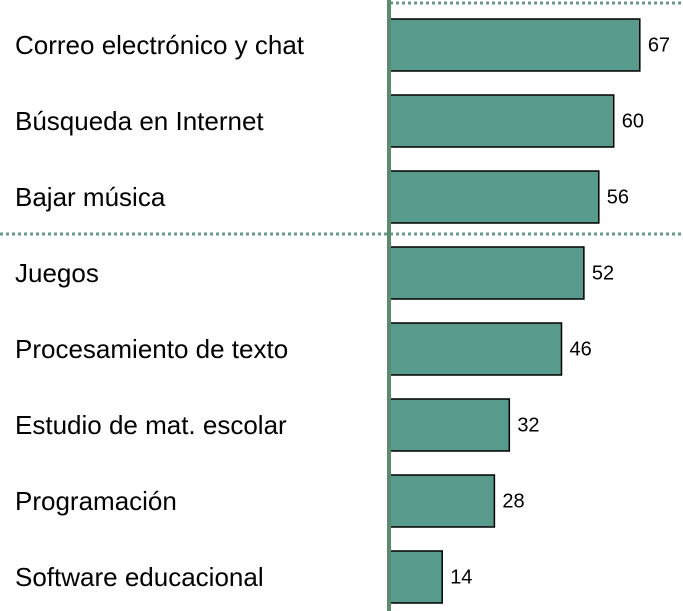 Image resolution: width=683 pixels, height=611 pixels. Describe the element at coordinates (160, 45) in the screenshot. I see `category-label: Correo electrónico y chat` at that location.